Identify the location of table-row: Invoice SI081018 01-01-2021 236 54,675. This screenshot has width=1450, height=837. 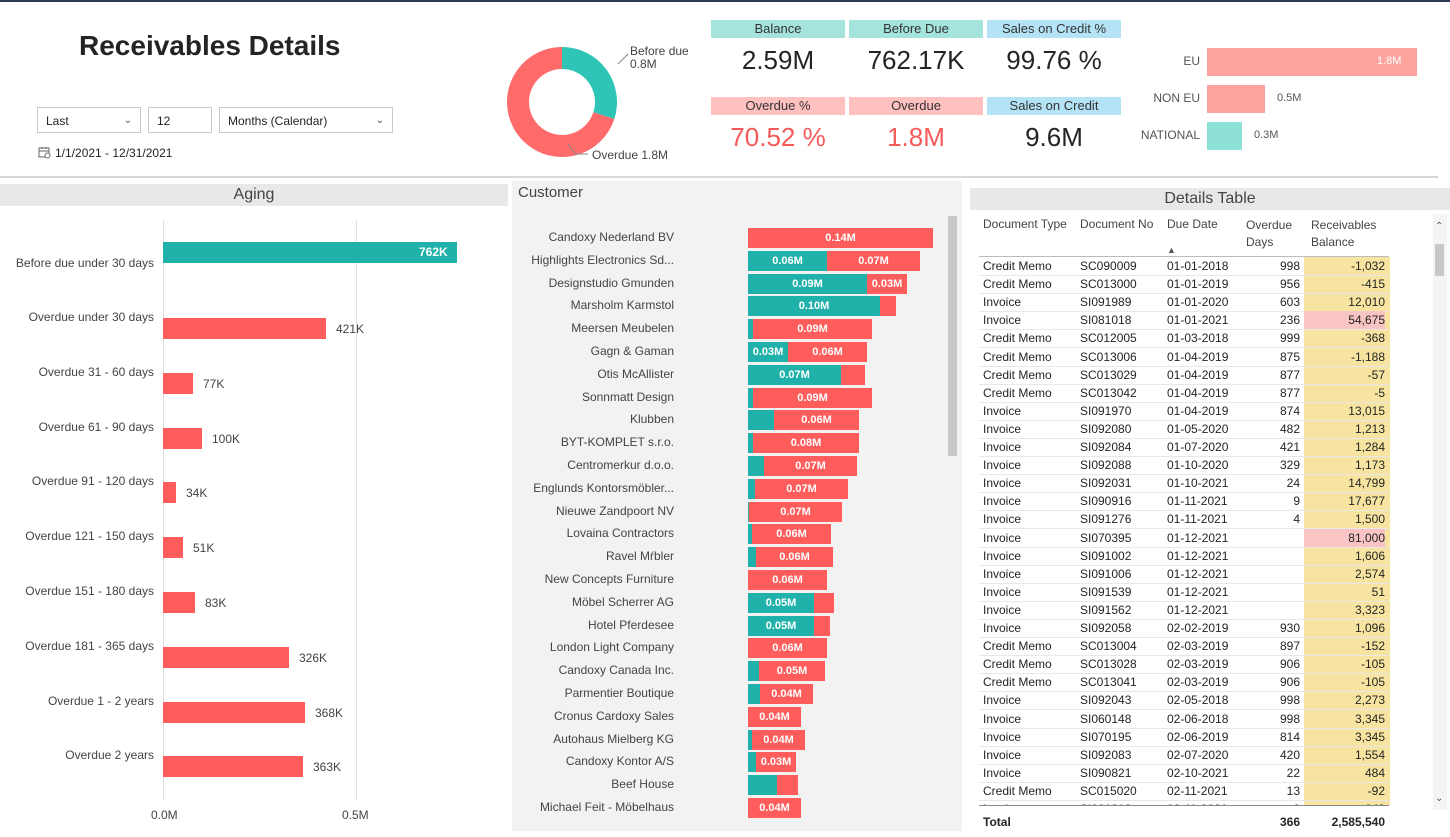
(1184, 321).